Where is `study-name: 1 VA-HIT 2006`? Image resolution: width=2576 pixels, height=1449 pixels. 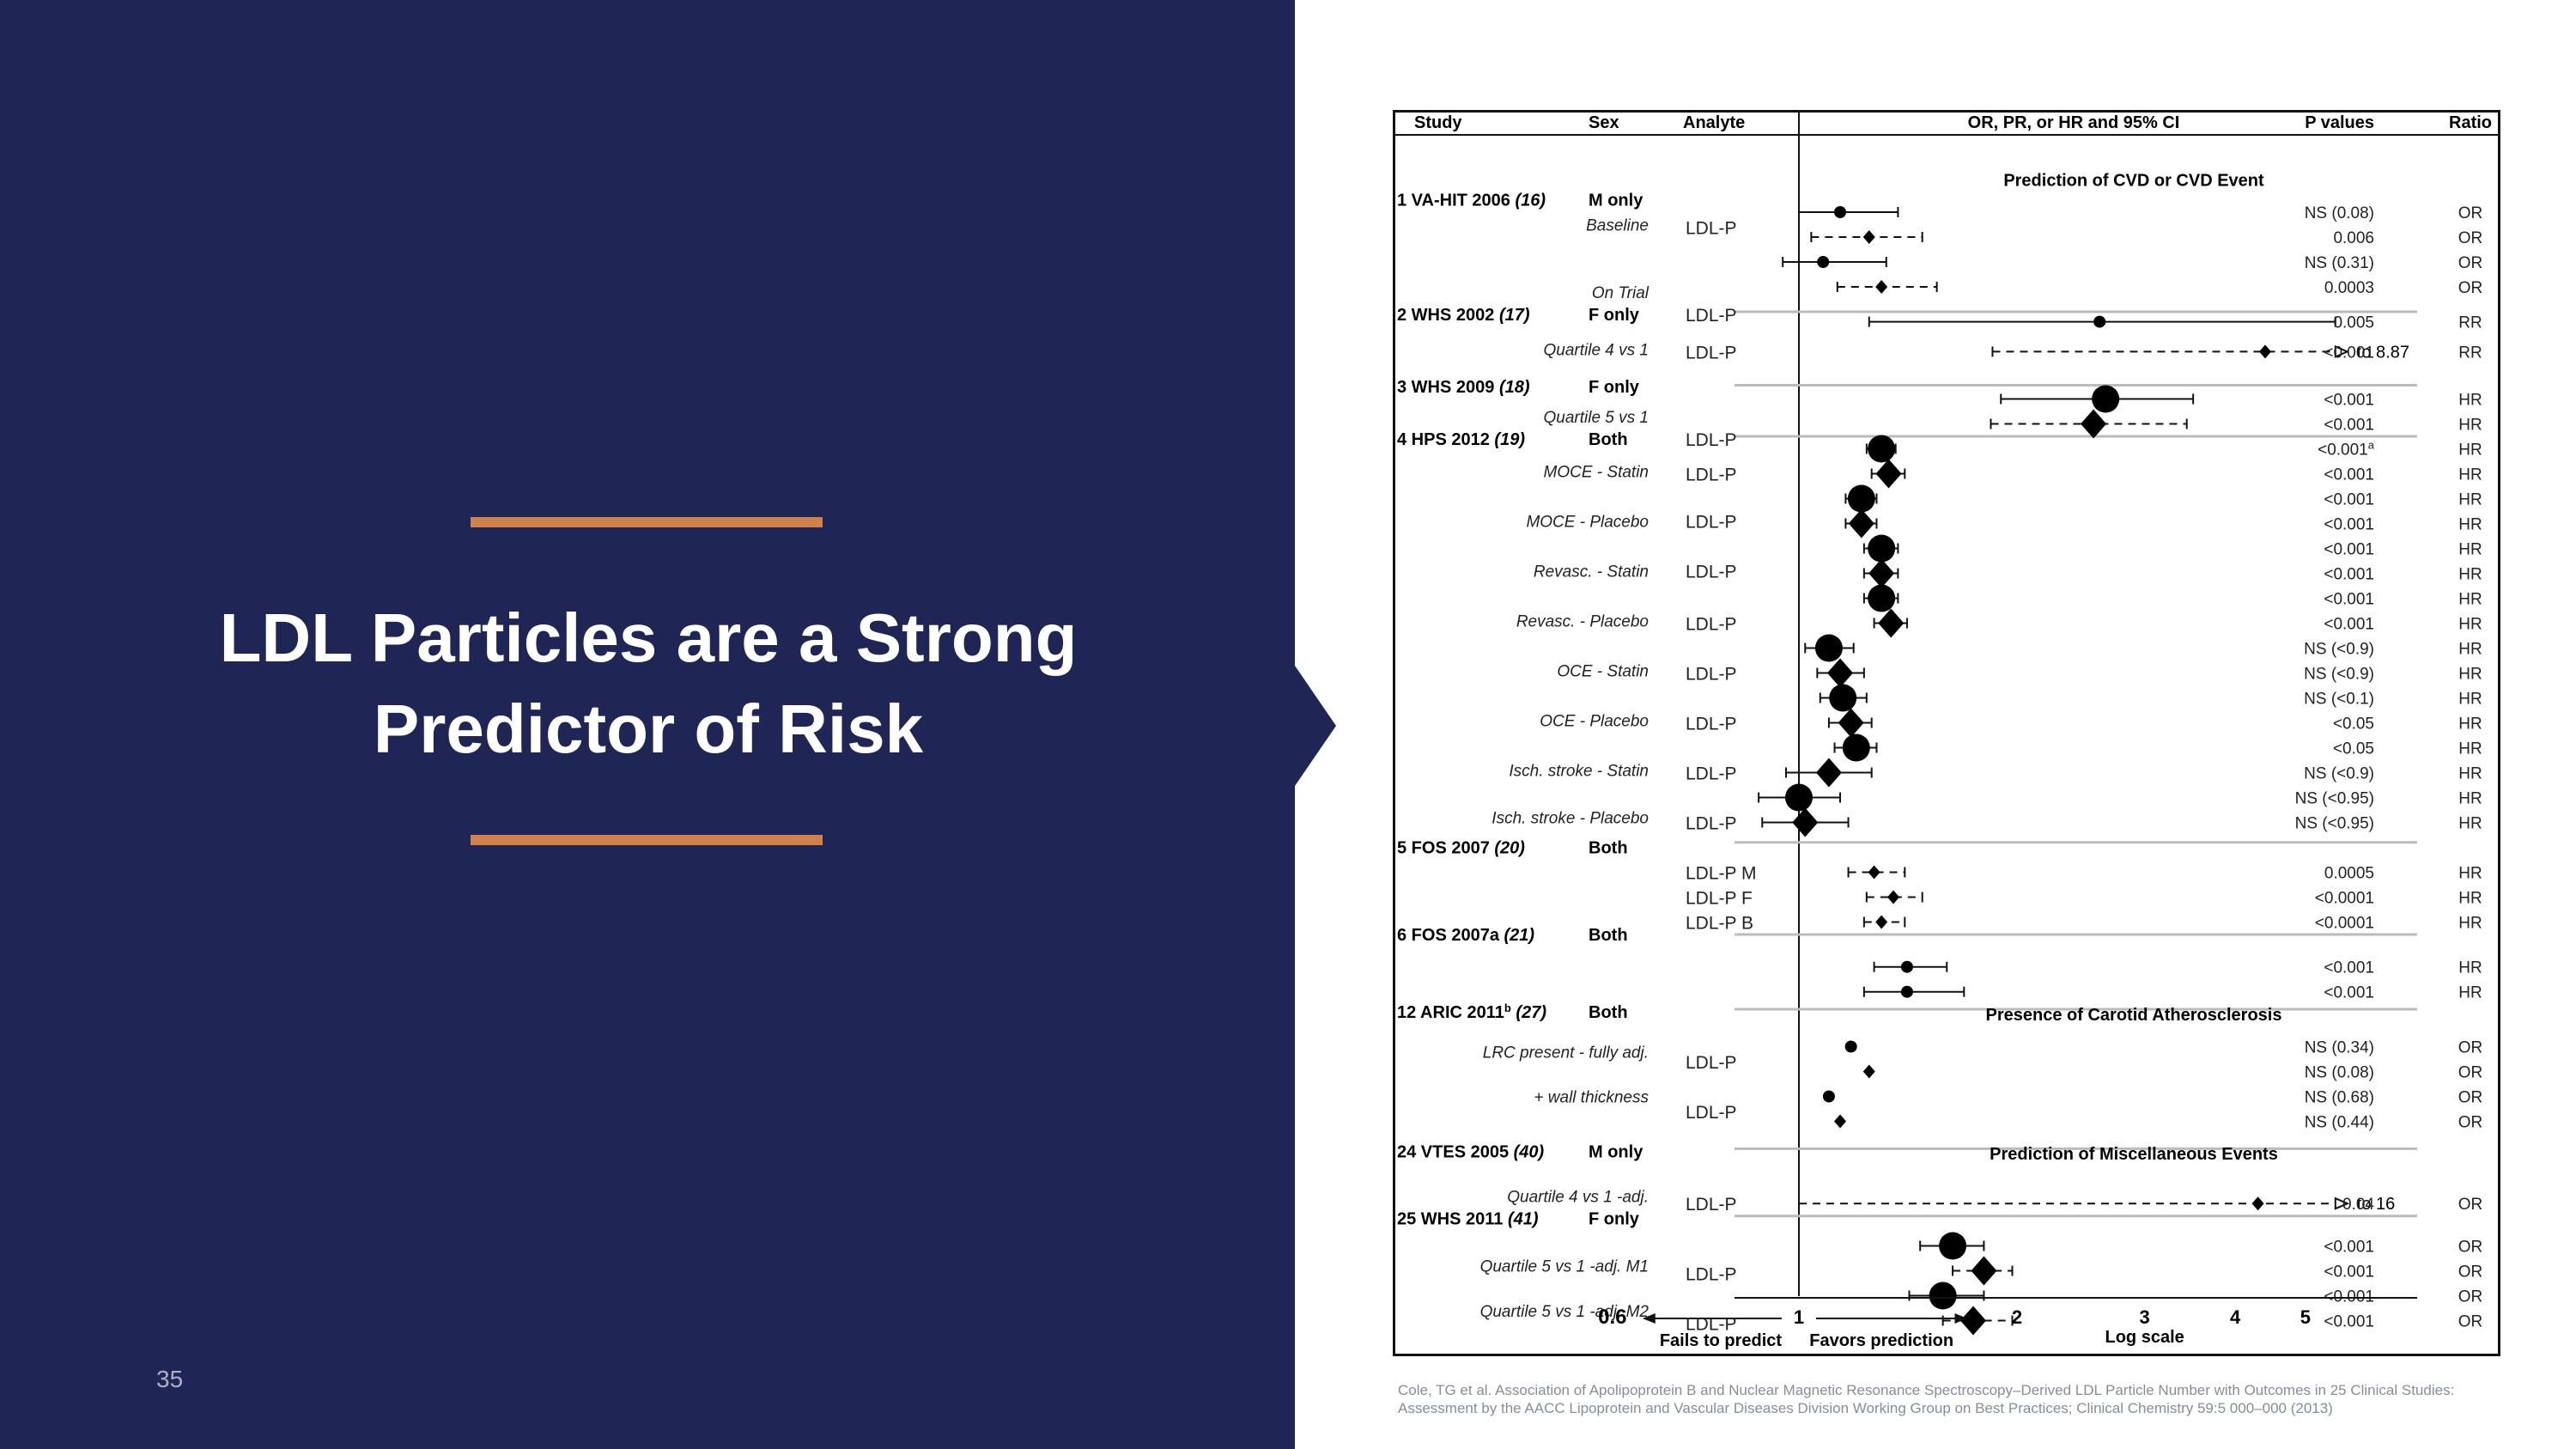 study-name: 1 VA-HIT 2006 is located at coordinates (1453, 201).